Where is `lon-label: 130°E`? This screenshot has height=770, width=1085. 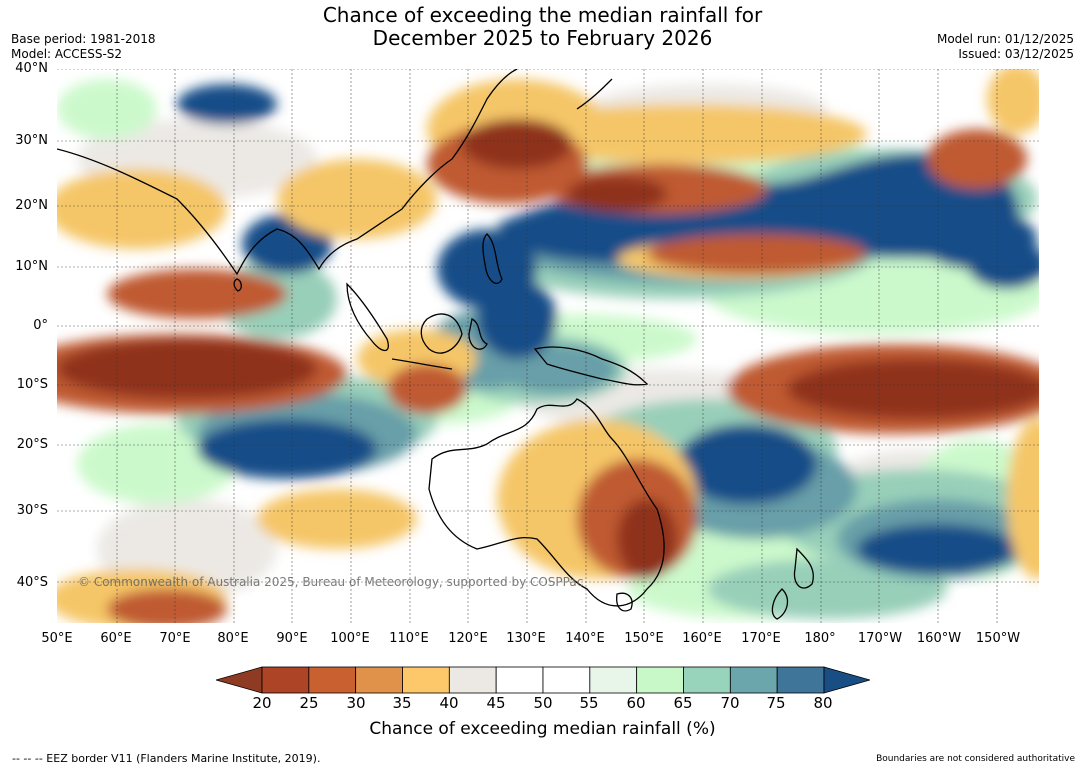 lon-label: 130°E is located at coordinates (526, 638).